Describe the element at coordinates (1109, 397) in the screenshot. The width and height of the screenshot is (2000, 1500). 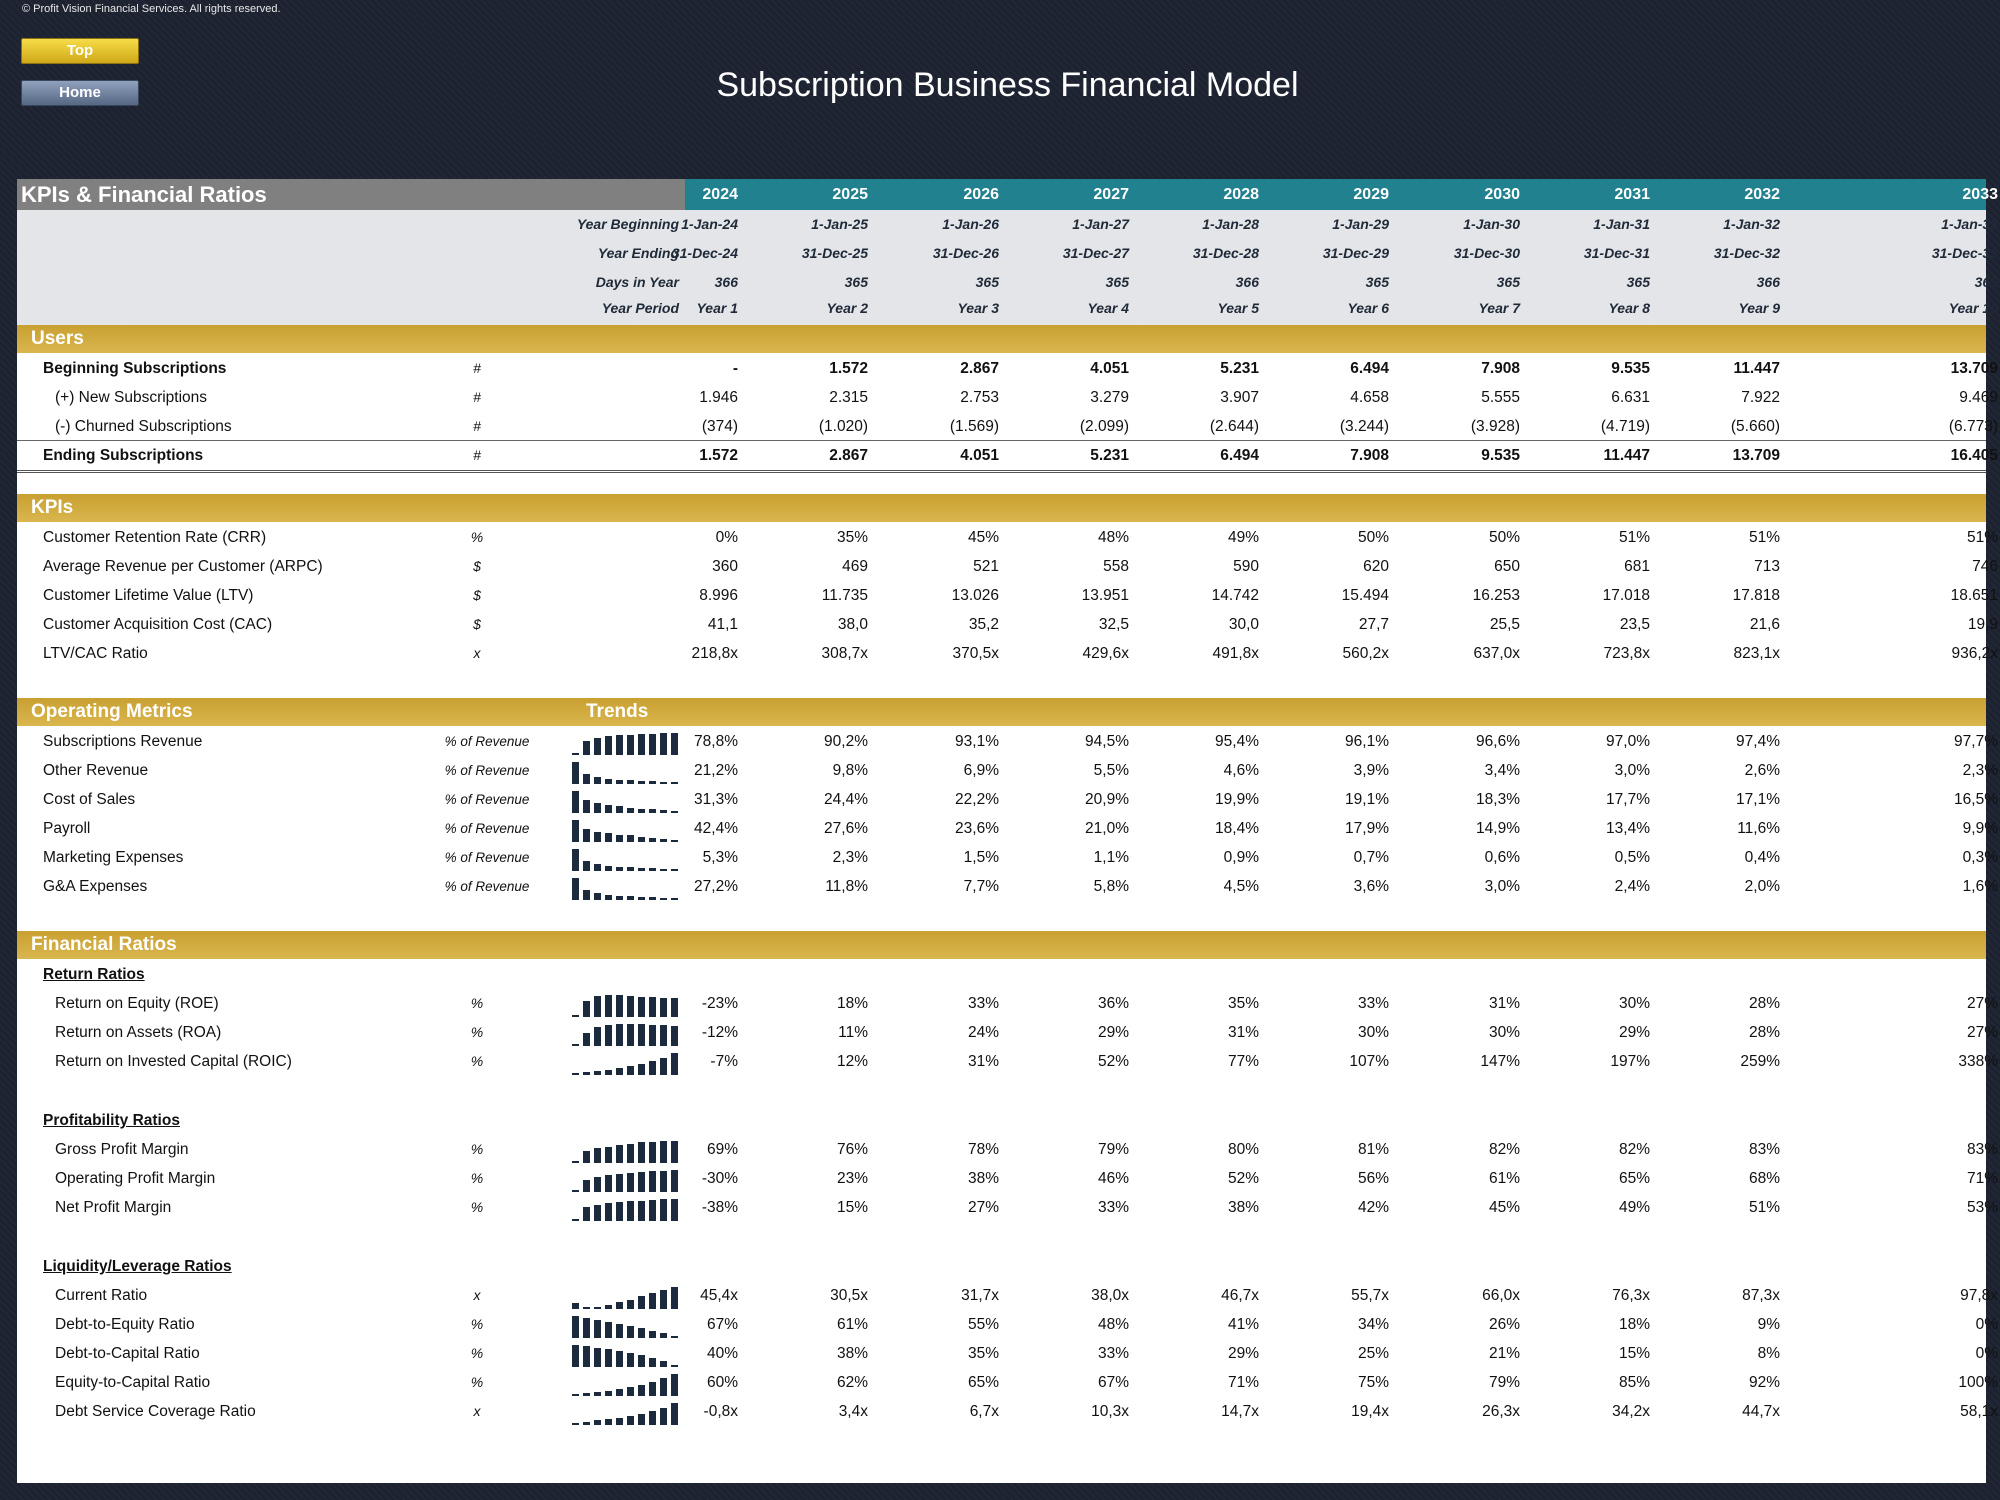
I see `value-cell: 3.279` at that location.